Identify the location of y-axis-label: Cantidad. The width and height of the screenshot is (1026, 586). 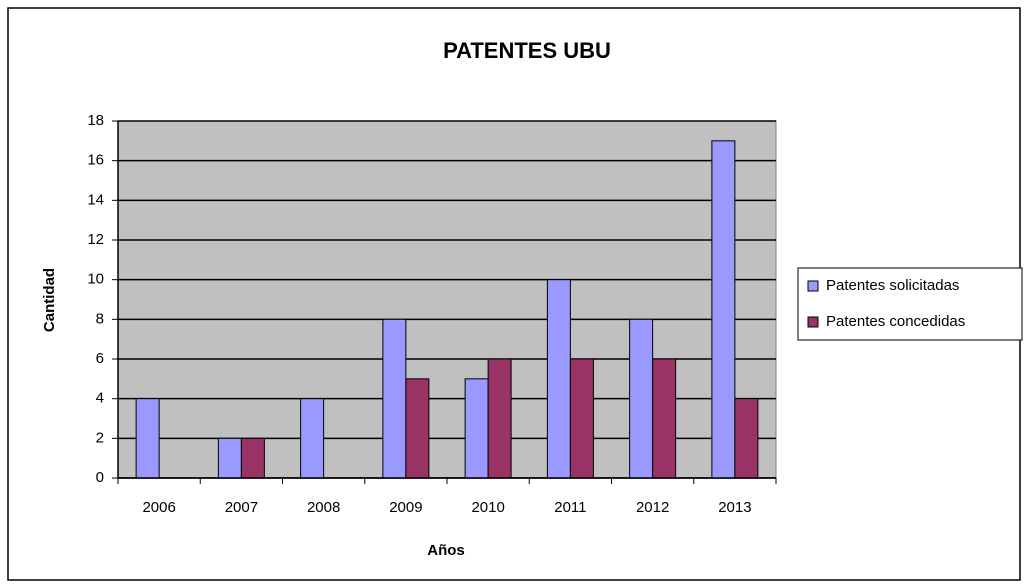
(49, 300).